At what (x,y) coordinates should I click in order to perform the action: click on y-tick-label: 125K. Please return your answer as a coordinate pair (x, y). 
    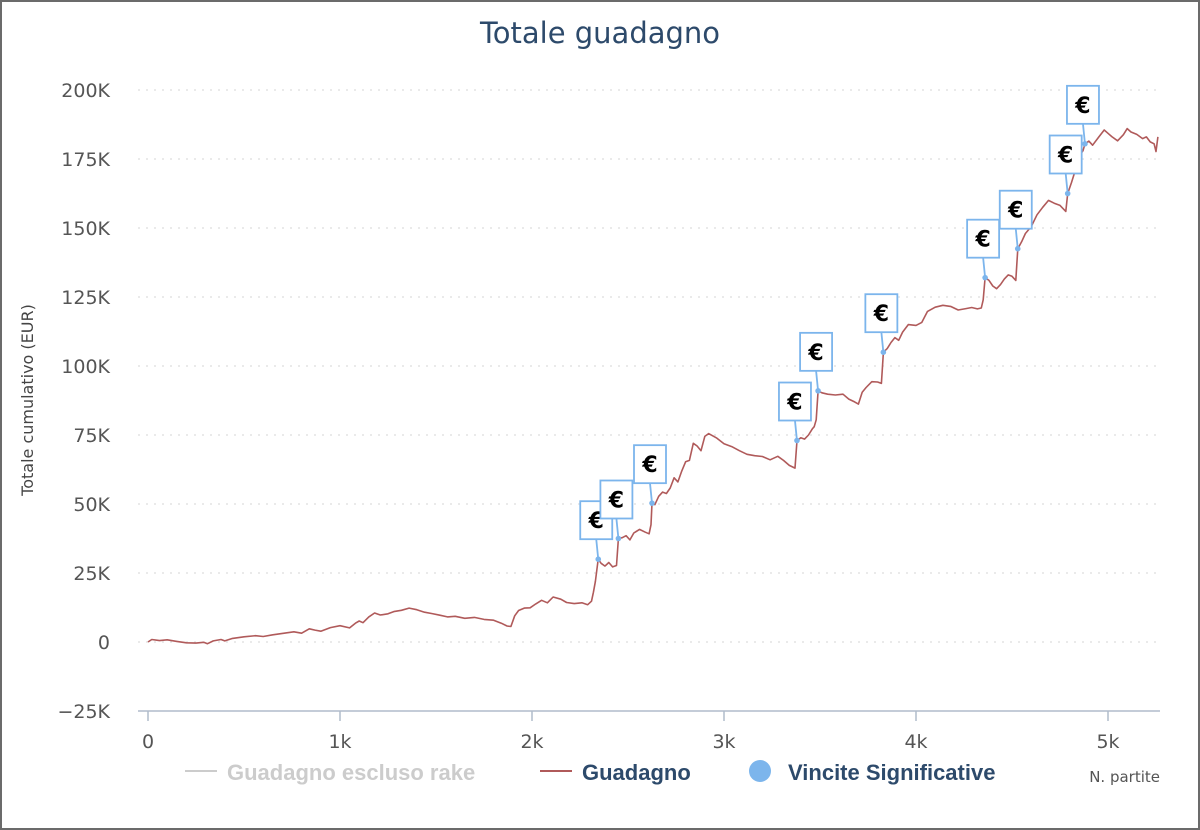
    Looking at the image, I should click on (85, 298).